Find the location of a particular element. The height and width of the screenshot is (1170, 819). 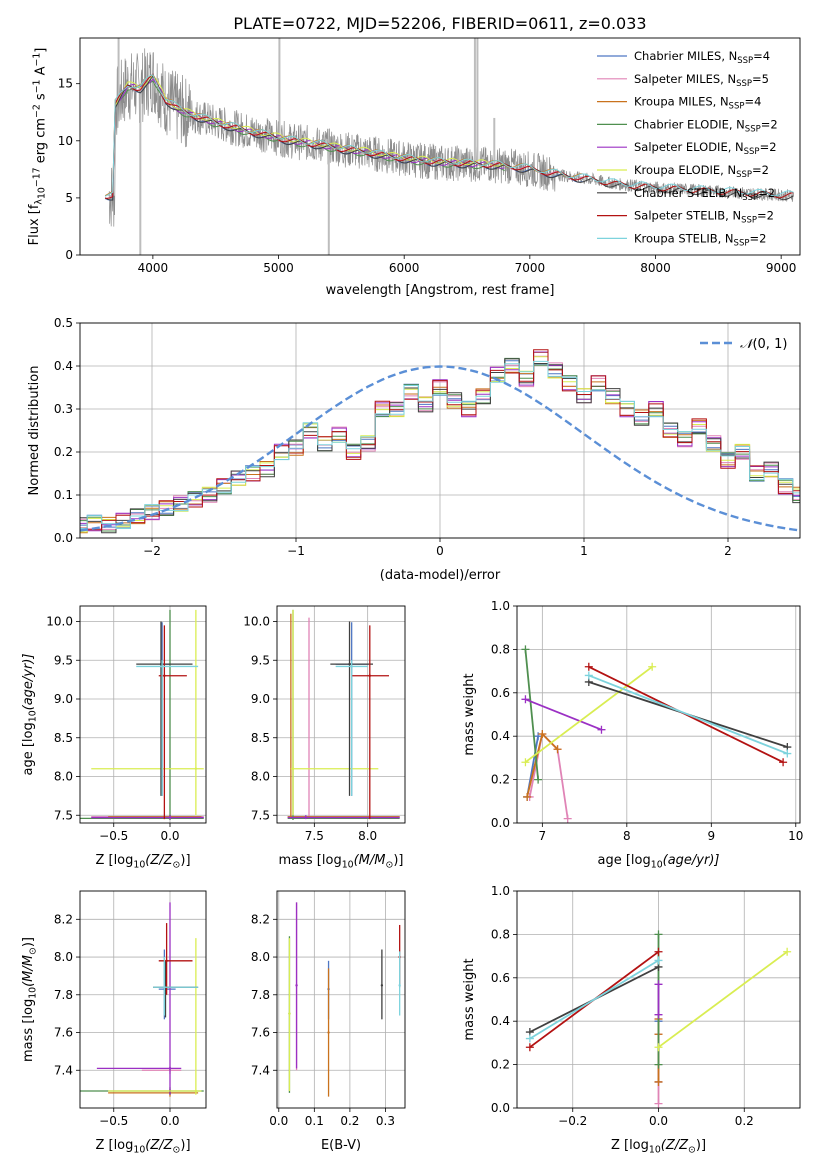

y-axis-label-part: −1 is located at coordinates (36, 86).